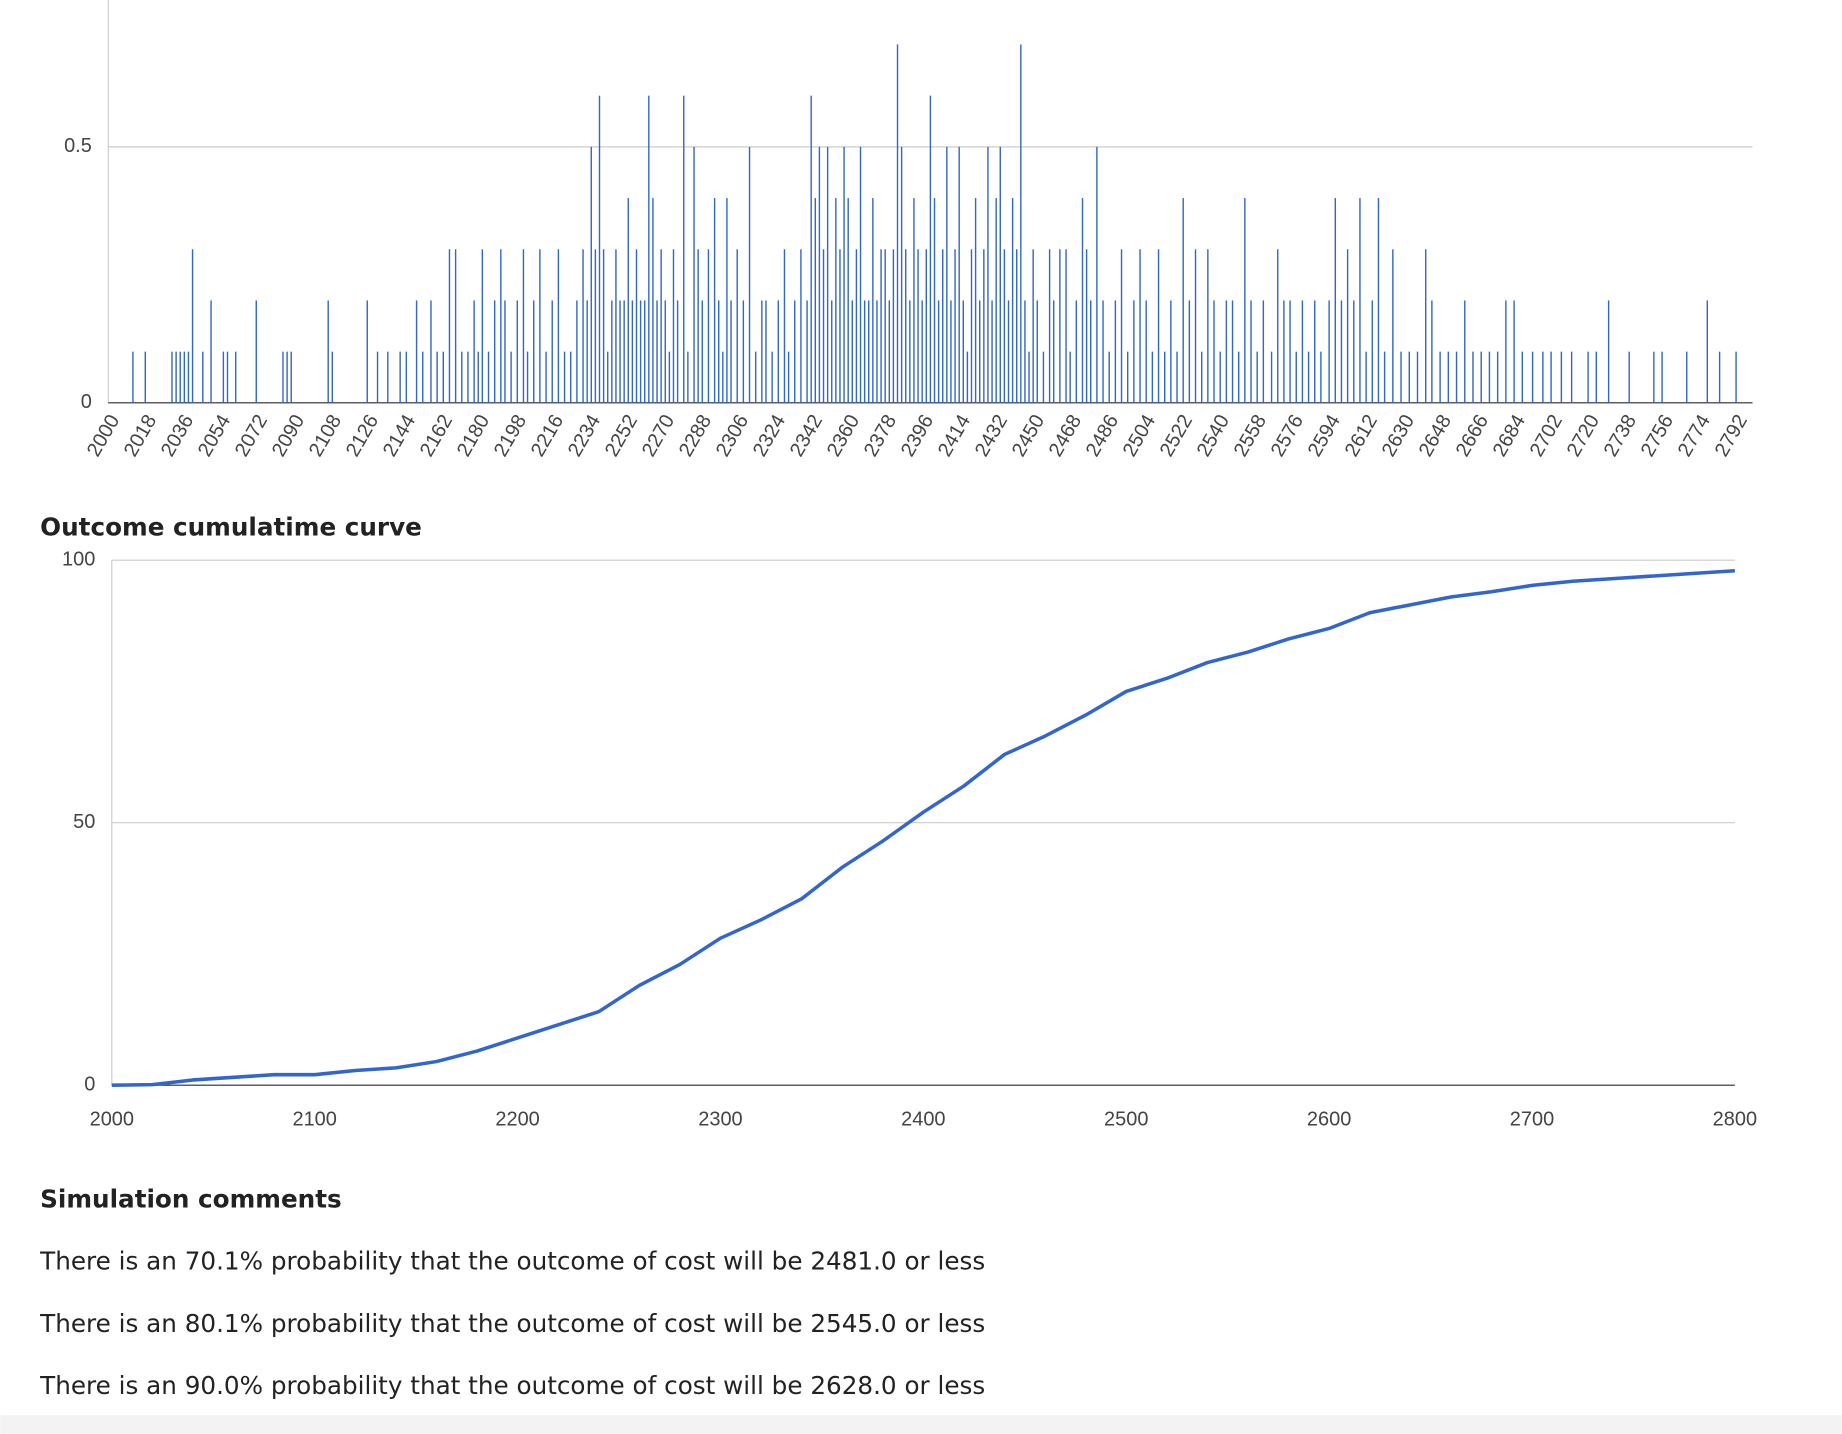 This screenshot has width=1842, height=1434. What do you see at coordinates (1532, 1120) in the screenshot?
I see `x-tick-label: 2700` at bounding box center [1532, 1120].